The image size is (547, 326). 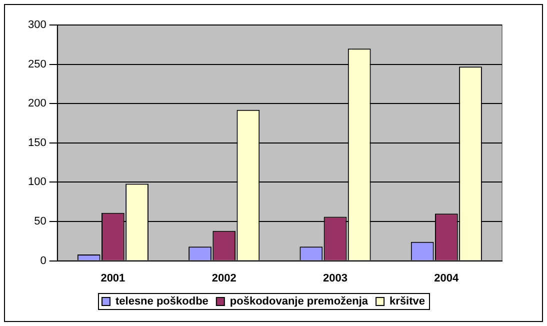 What do you see at coordinates (161, 302) in the screenshot?
I see `legend-label: telesne poškodbe` at bounding box center [161, 302].